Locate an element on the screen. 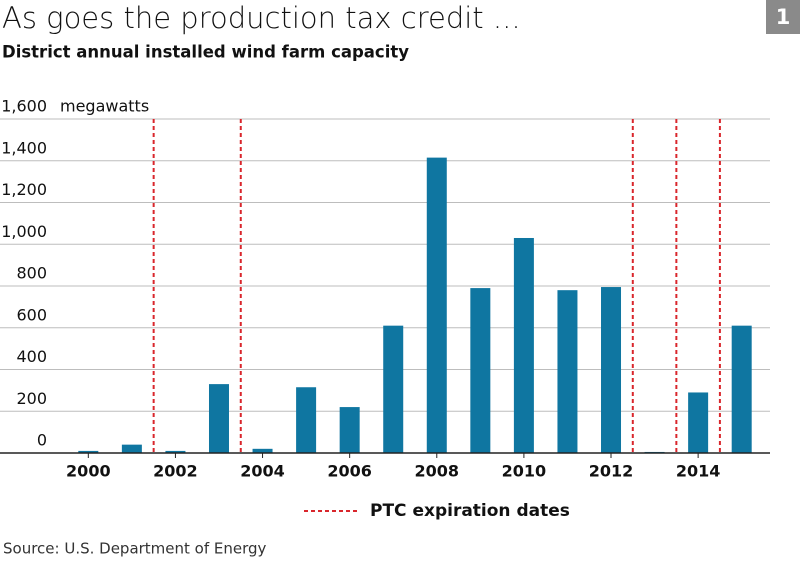 The image size is (800, 561). x-tick-label: 2004 is located at coordinates (262, 471).